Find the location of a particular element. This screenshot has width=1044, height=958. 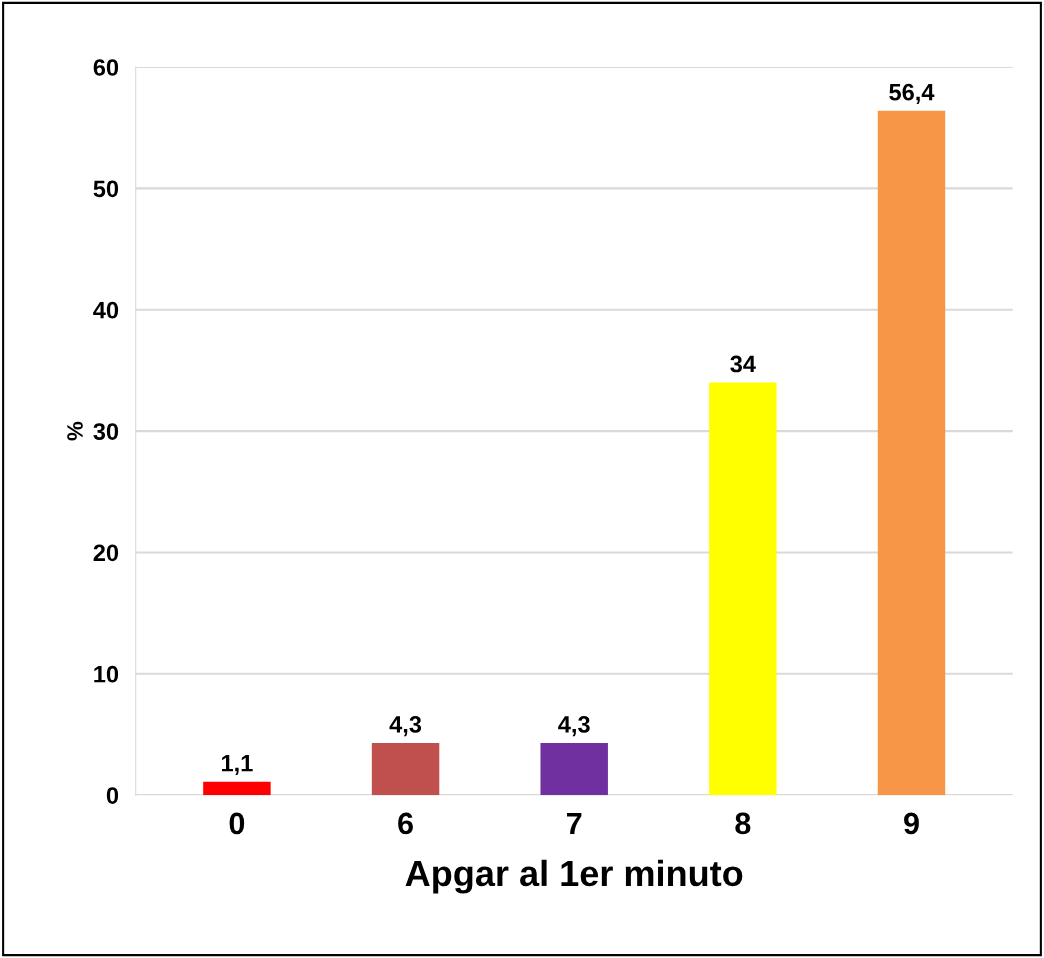

y-tick-label: 30 is located at coordinates (106, 431).